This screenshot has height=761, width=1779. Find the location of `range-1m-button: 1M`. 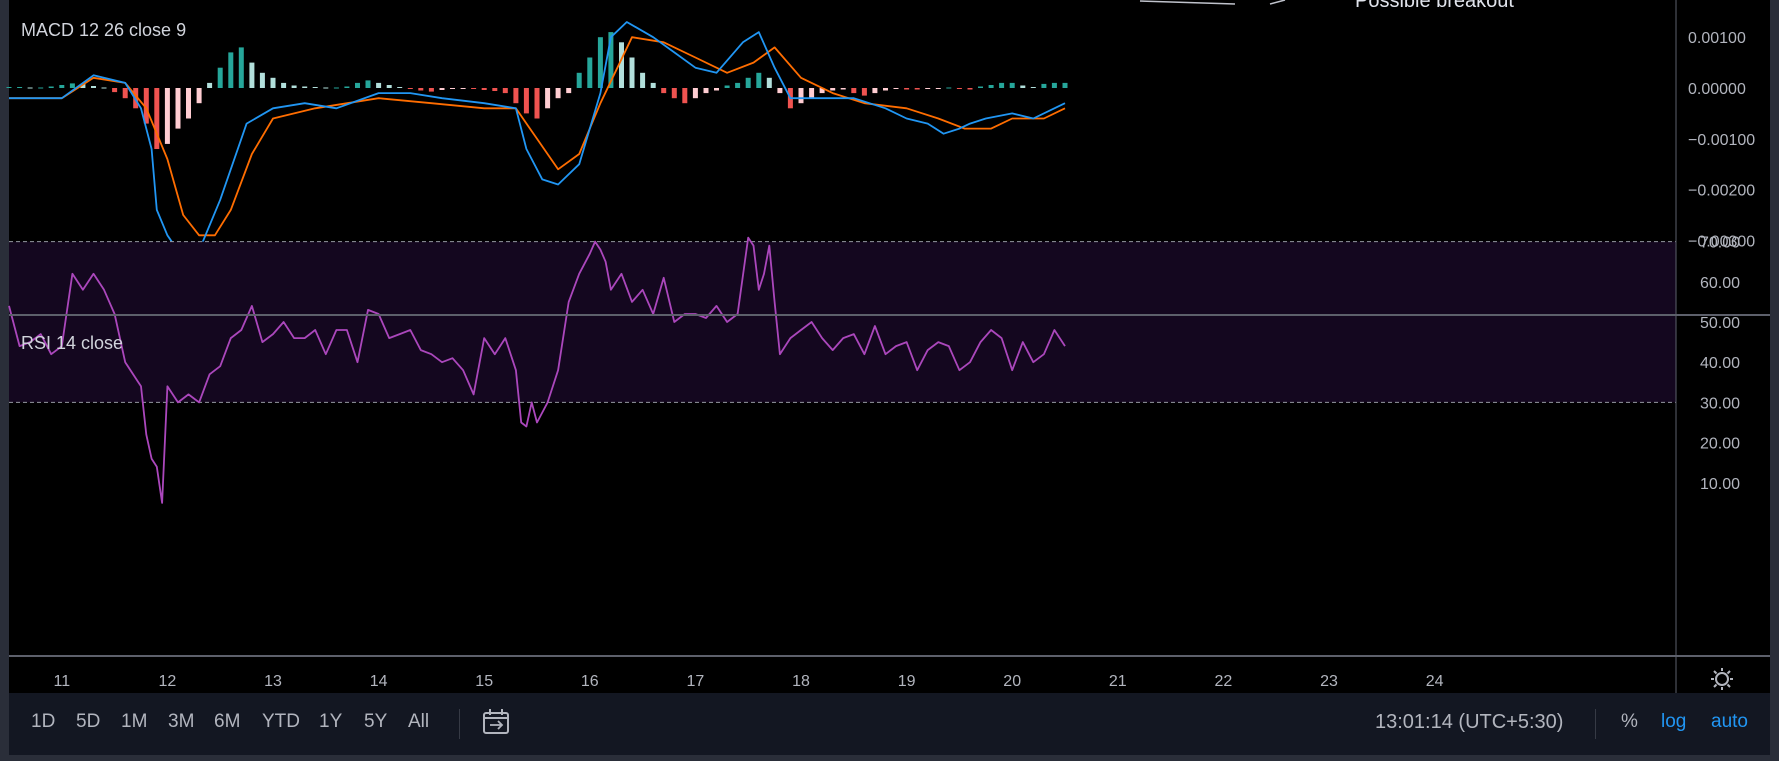

range-1m-button: 1M is located at coordinates (134, 721).